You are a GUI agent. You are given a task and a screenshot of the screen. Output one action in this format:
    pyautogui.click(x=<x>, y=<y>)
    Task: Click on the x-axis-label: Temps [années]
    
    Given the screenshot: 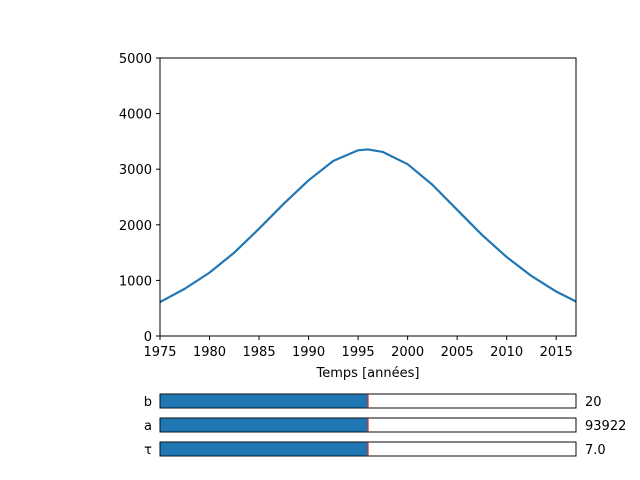 What is the action you would take?
    pyautogui.click(x=368, y=373)
    